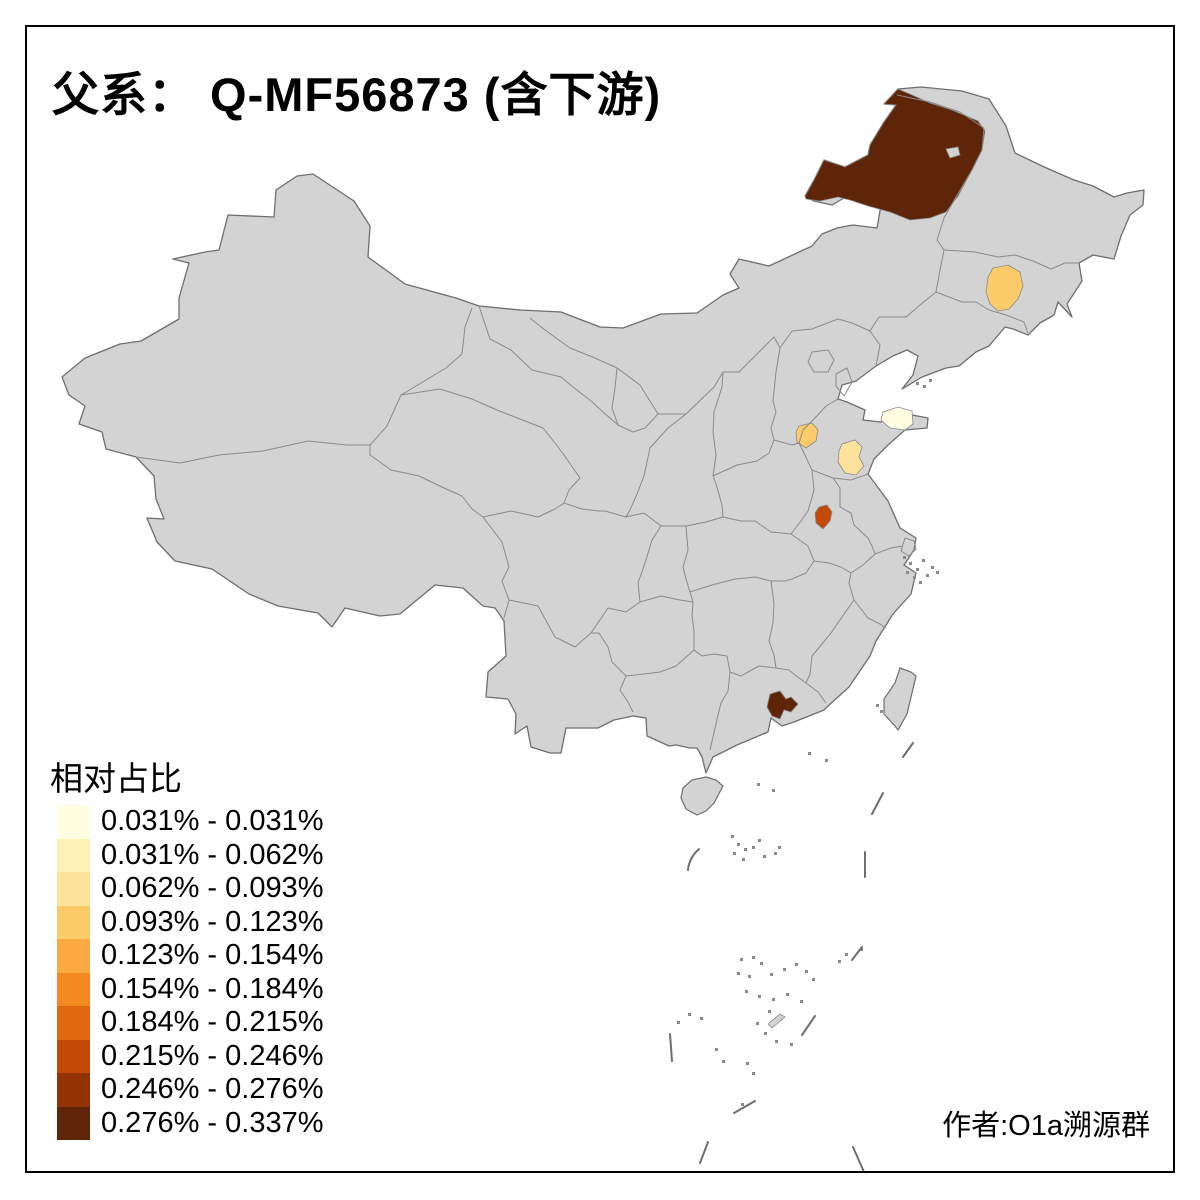 The image size is (1200, 1200). What do you see at coordinates (1004, 288) in the screenshot?
I see `region-northeast-small` at bounding box center [1004, 288].